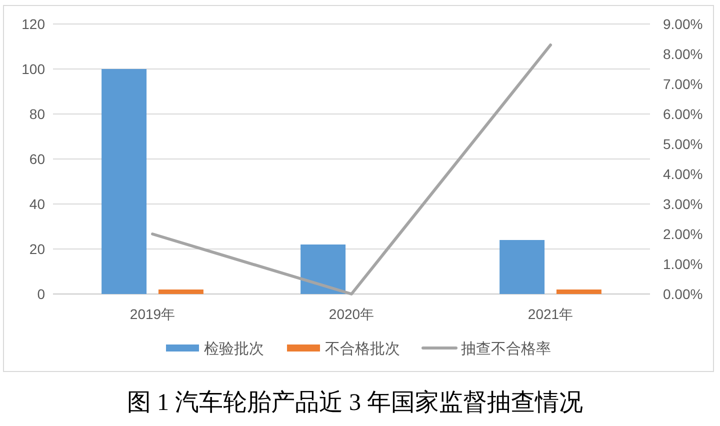  Describe the element at coordinates (683, 204) in the screenshot. I see `y2-tick-label: 3.00%` at that location.